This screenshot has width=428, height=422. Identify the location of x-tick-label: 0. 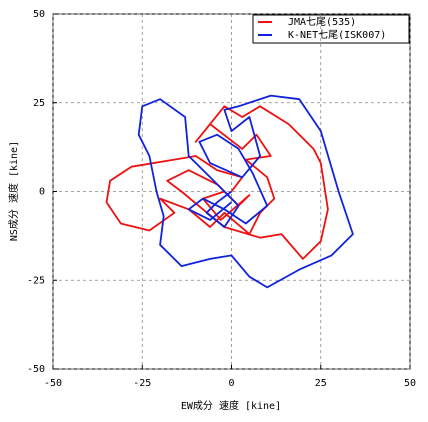
(231, 383).